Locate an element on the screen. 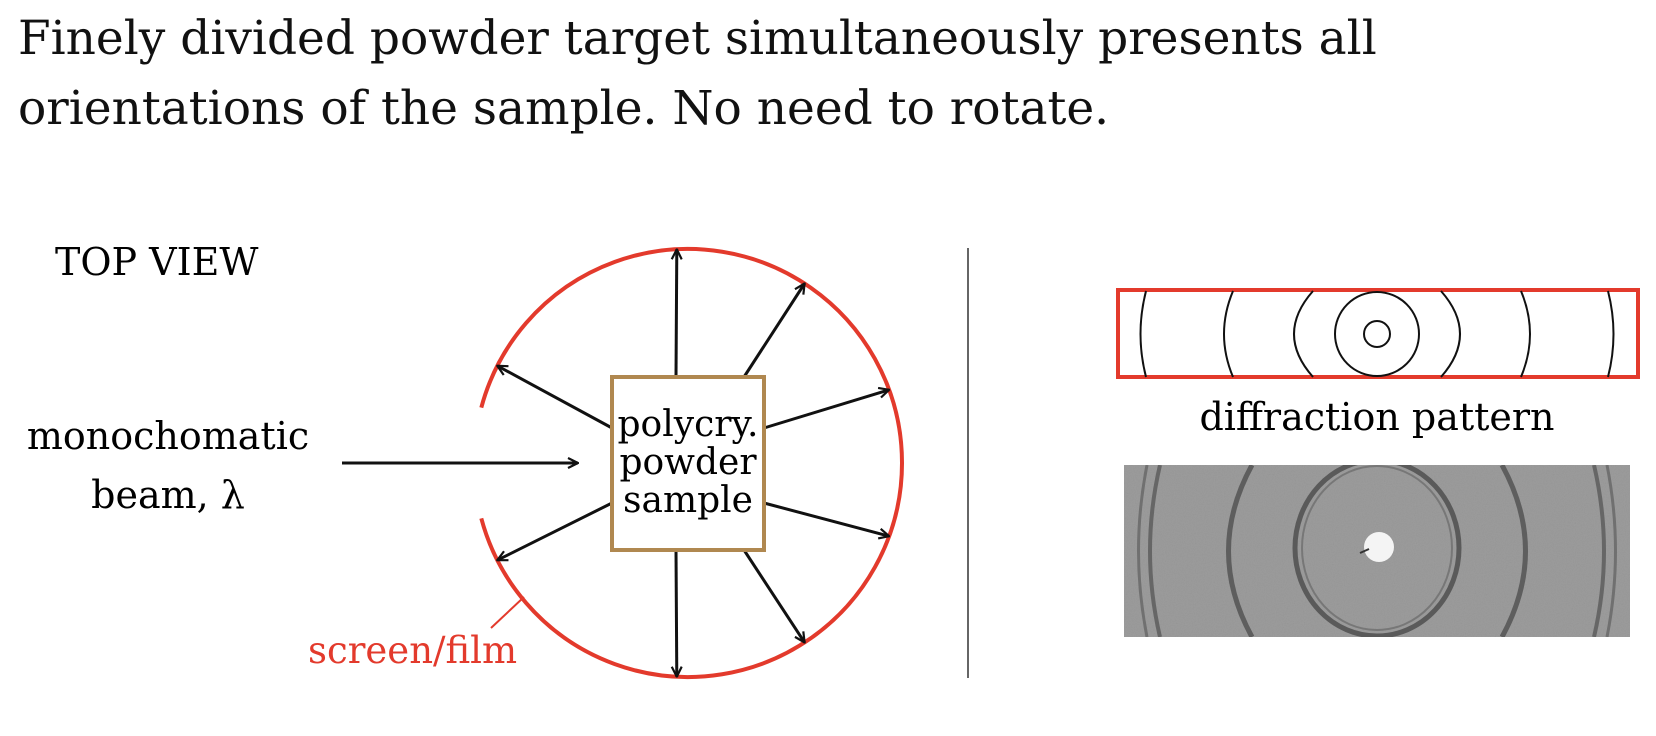 This screenshot has width=1656, height=736. sample-label-line-2: powder is located at coordinates (688, 462).